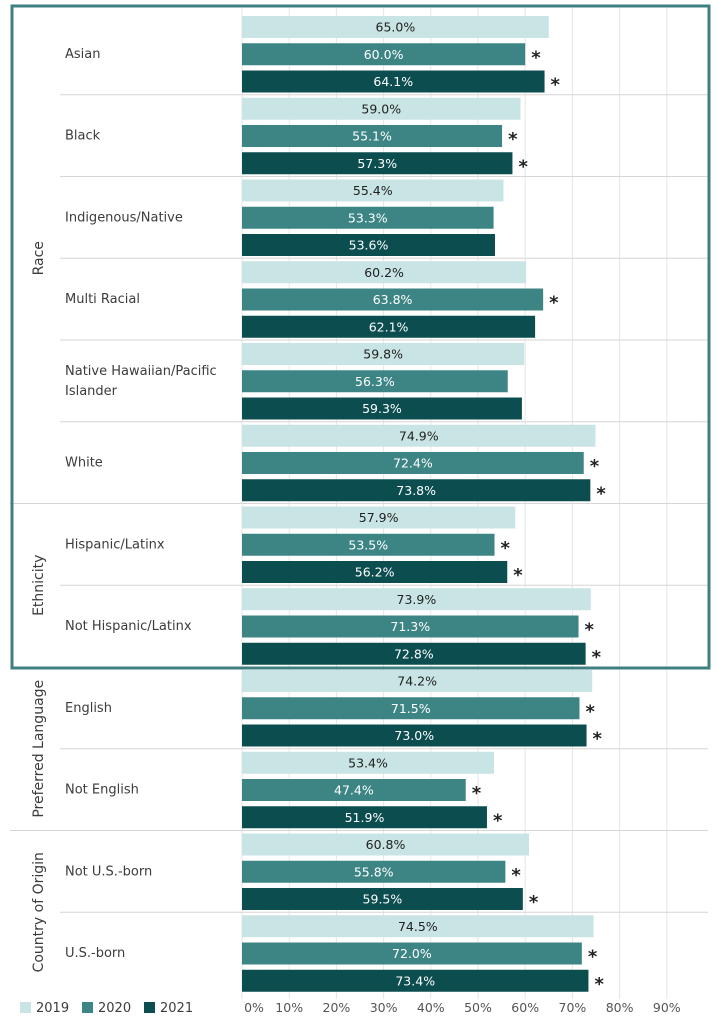 This screenshot has width=718, height=1018. I want to click on data-label: 53.4%, so click(368, 762).